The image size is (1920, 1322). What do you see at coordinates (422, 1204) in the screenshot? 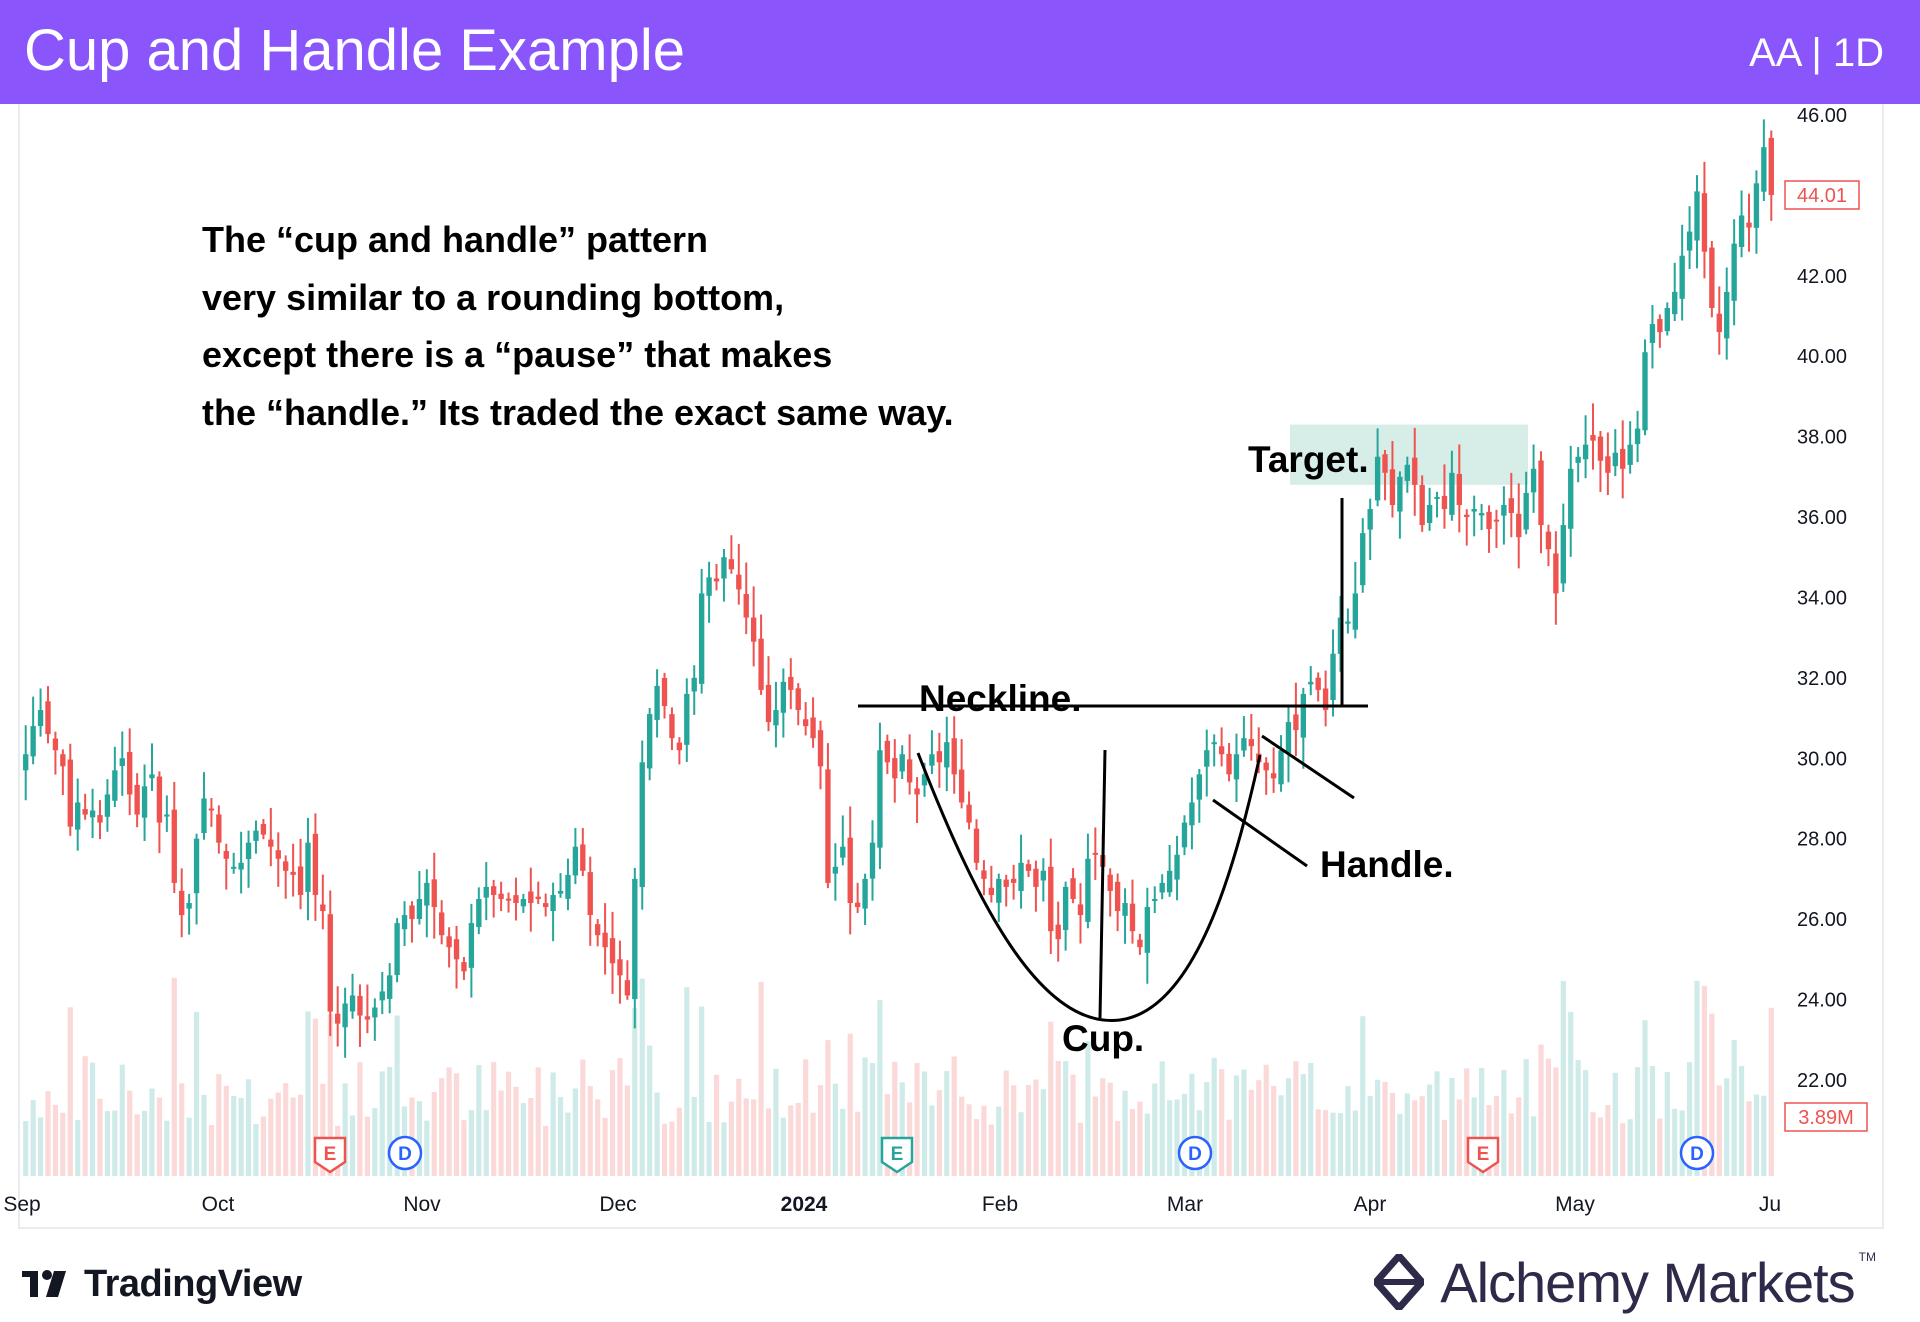
I see `time-tick-label: Nov` at bounding box center [422, 1204].